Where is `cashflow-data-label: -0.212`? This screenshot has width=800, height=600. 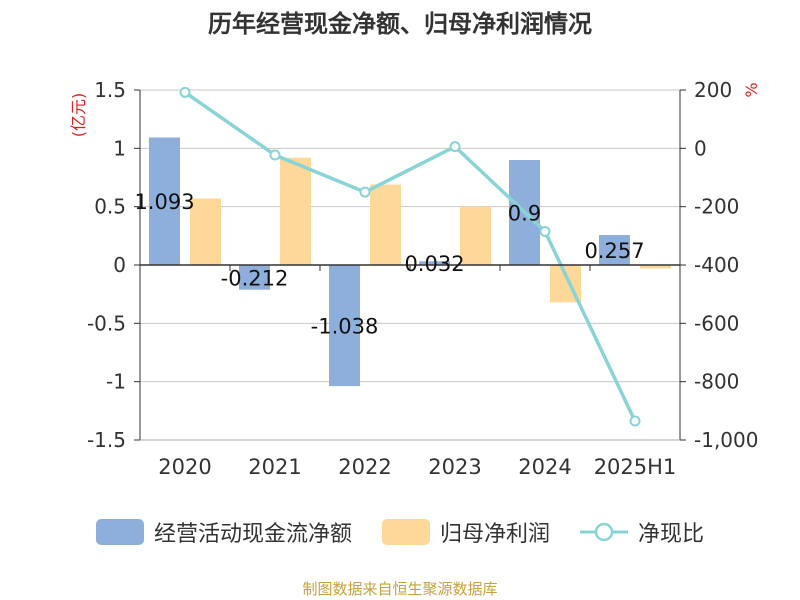 cashflow-data-label: -0.212 is located at coordinates (255, 278).